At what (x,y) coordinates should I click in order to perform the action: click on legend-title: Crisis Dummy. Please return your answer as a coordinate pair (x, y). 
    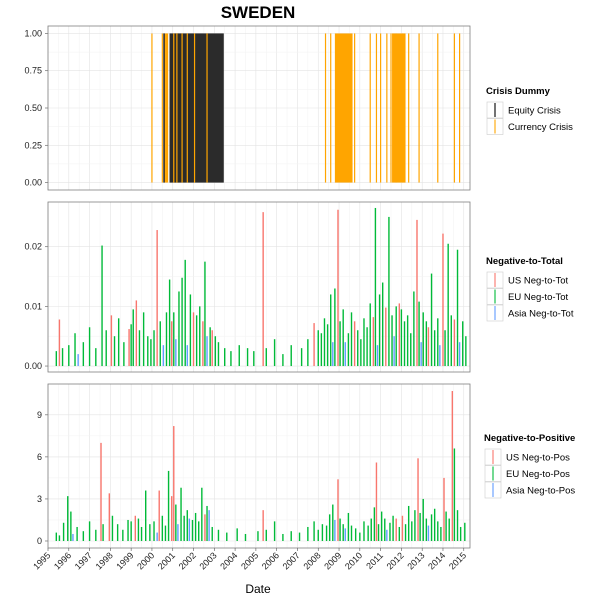
    Looking at the image, I should click on (518, 91).